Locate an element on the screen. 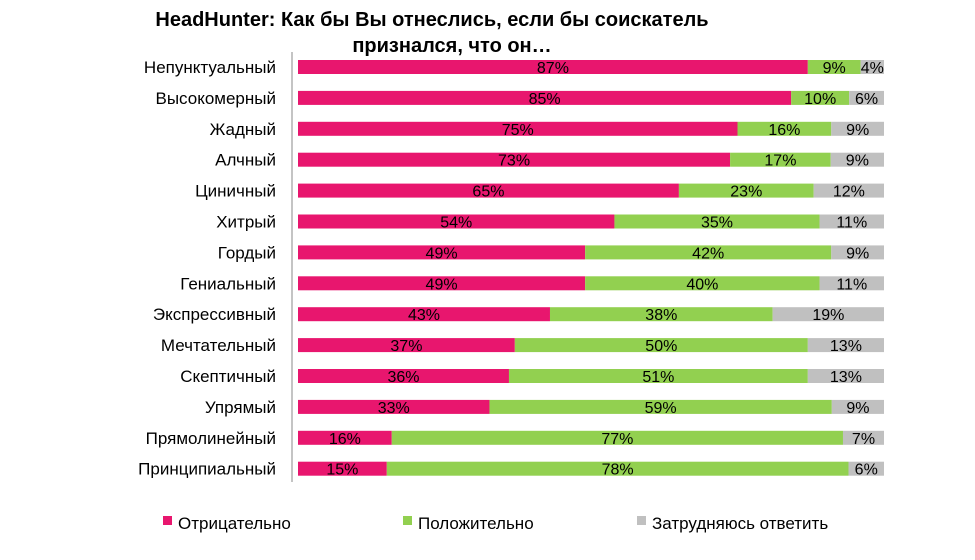  category-label: Алчный is located at coordinates (245, 160).